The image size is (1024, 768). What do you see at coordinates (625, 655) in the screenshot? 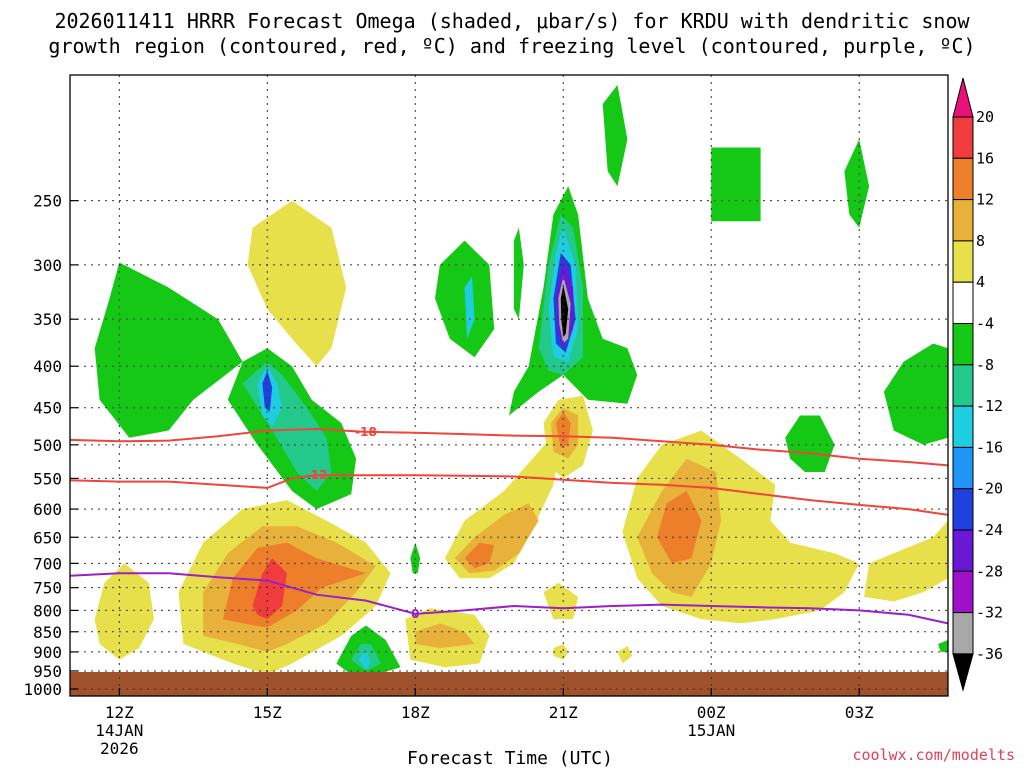
I see `yellow-small-22z` at bounding box center [625, 655].